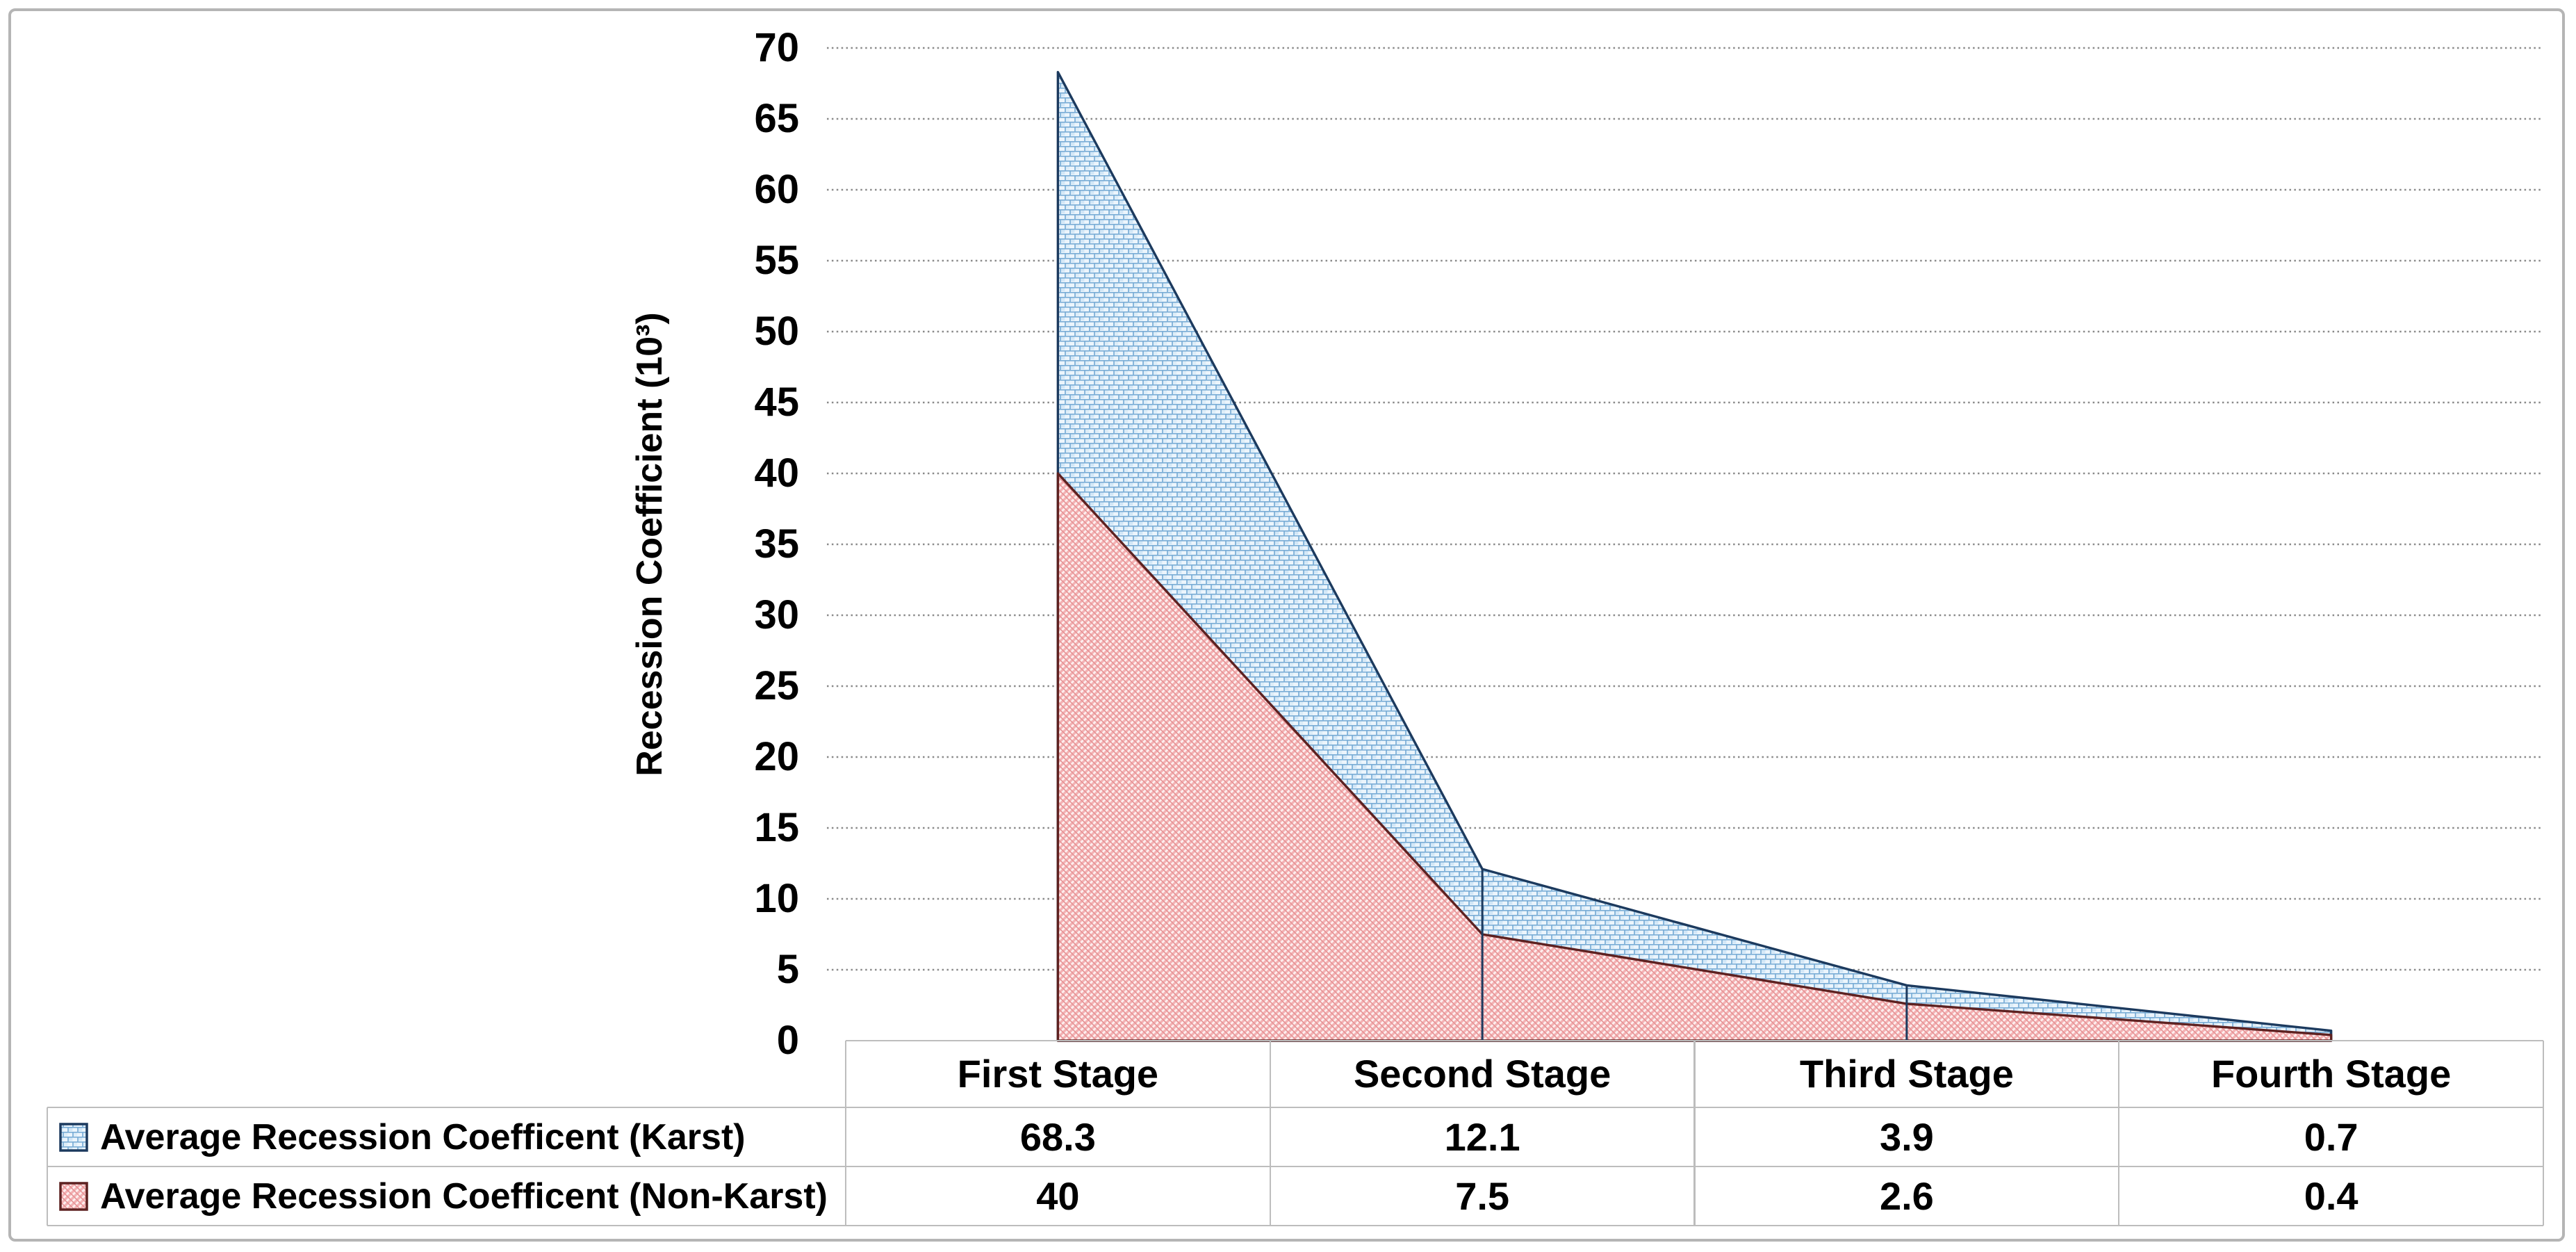  Describe the element at coordinates (2331, 1074) in the screenshot. I see `table-header-cell: Fourth Stage` at that location.